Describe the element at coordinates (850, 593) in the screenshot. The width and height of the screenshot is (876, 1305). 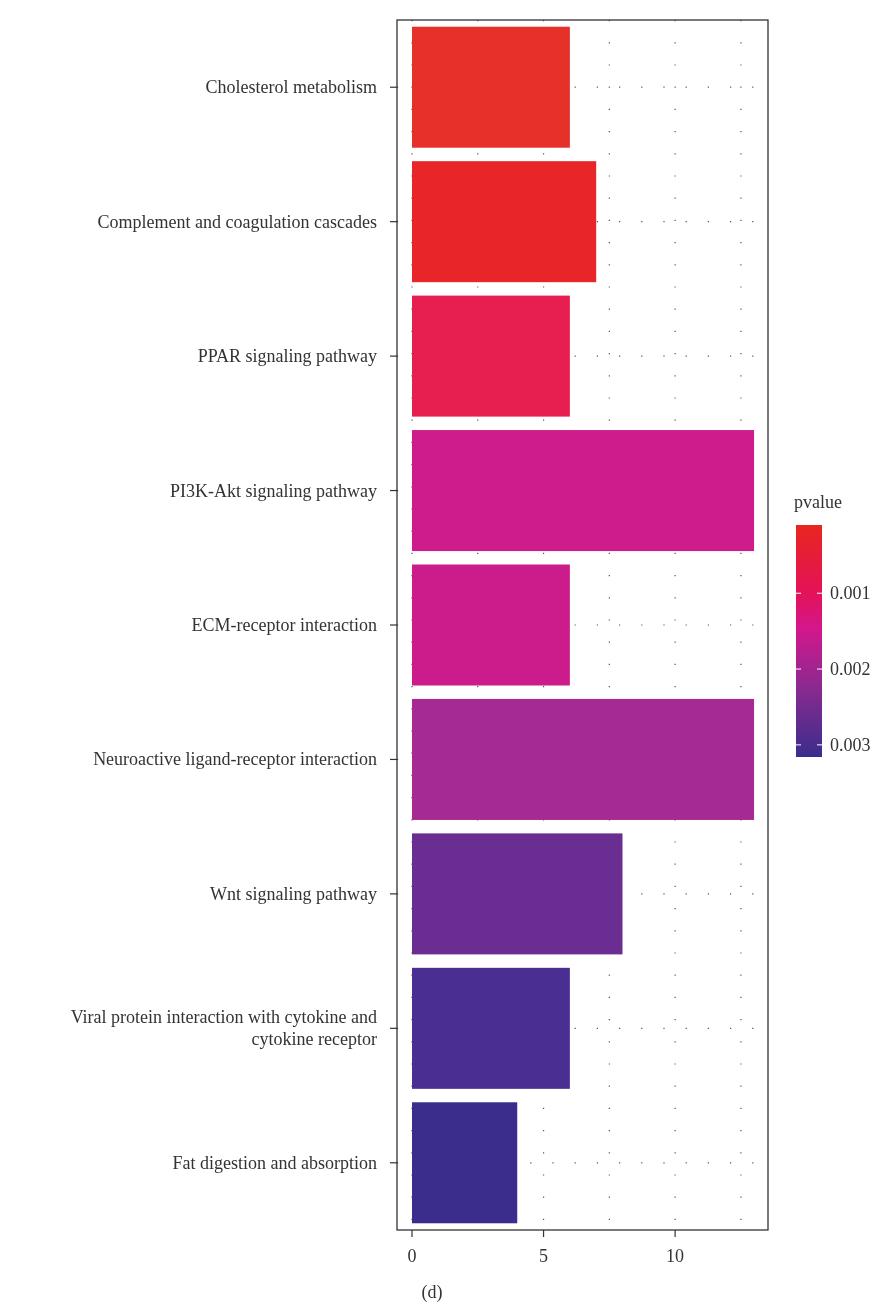
I see `color-bar-label: 0.001` at that location.